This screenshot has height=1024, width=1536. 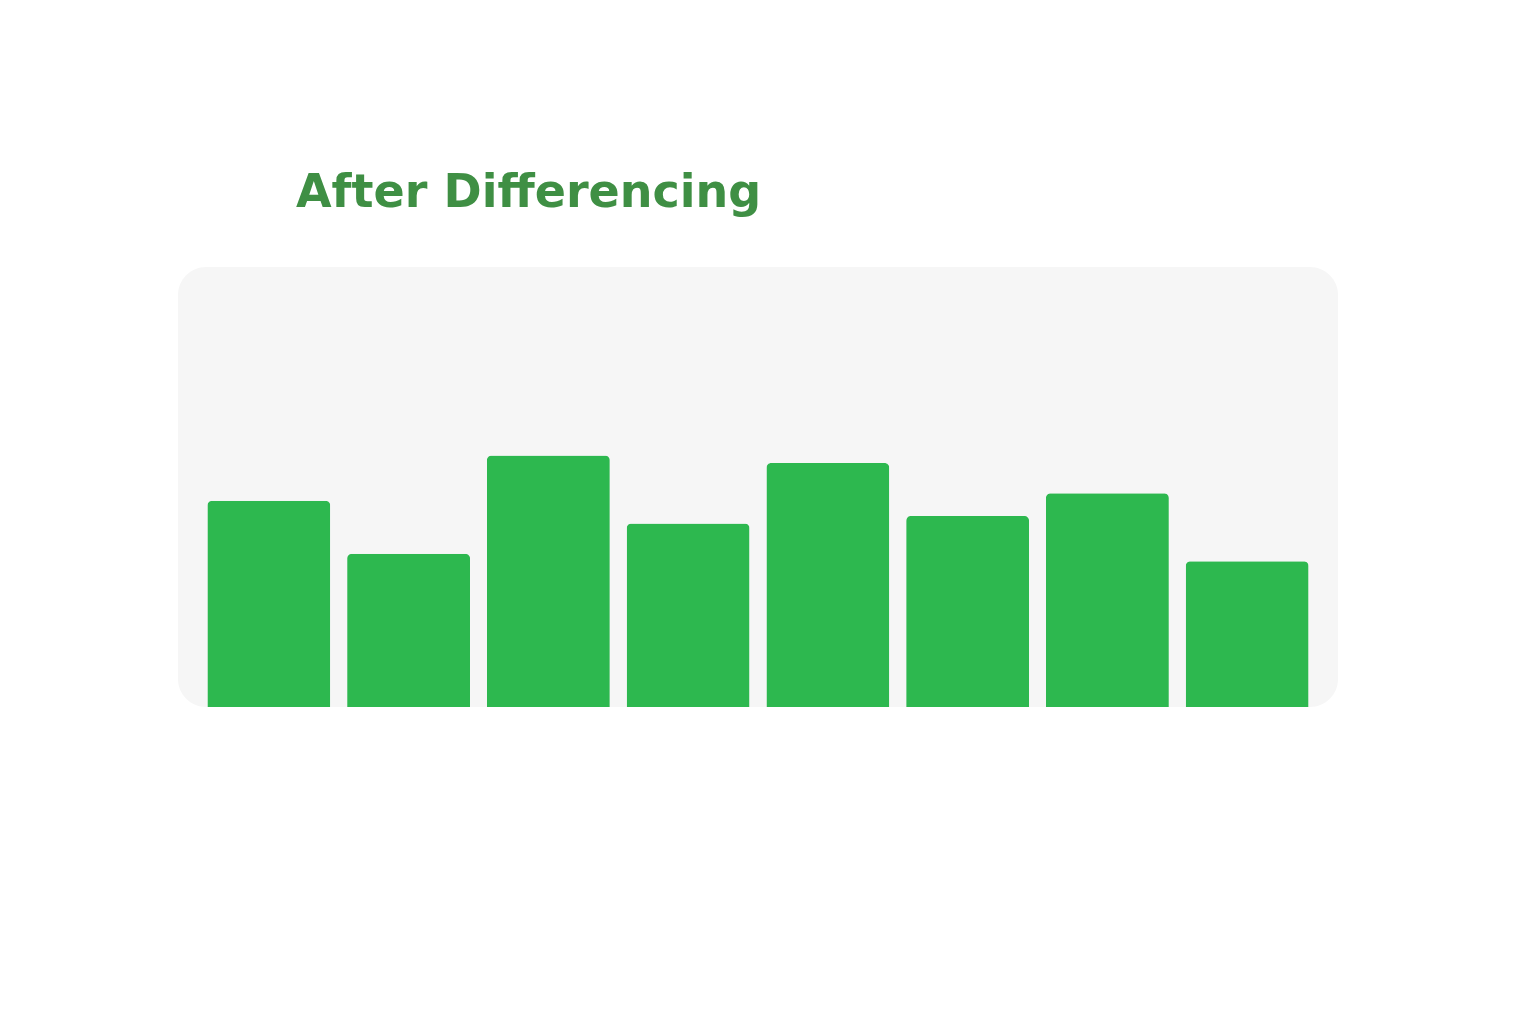 What do you see at coordinates (529, 191) in the screenshot?
I see `chart-title: After Differencing` at bounding box center [529, 191].